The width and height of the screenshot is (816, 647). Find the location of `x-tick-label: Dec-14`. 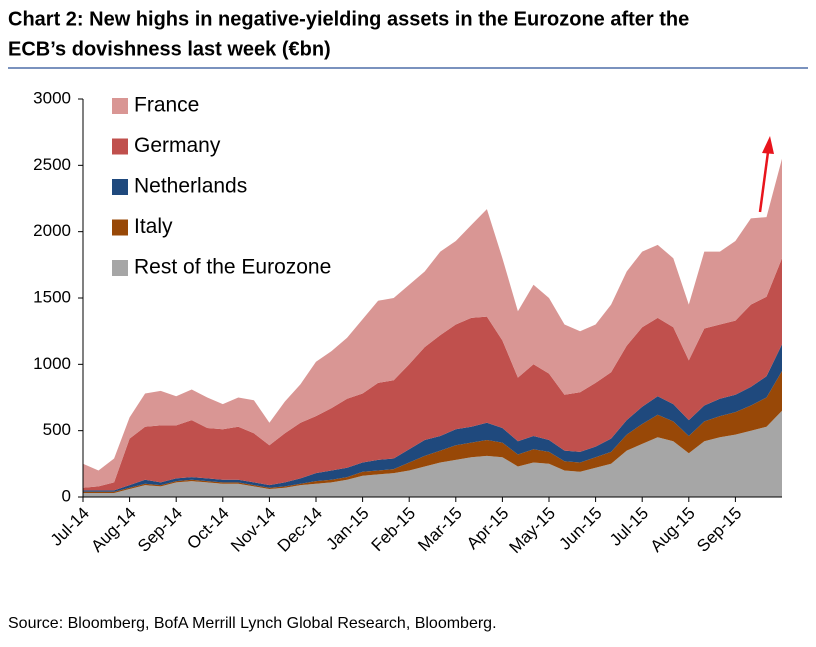

x-tick-label: Dec-14 is located at coordinates (300, 530).